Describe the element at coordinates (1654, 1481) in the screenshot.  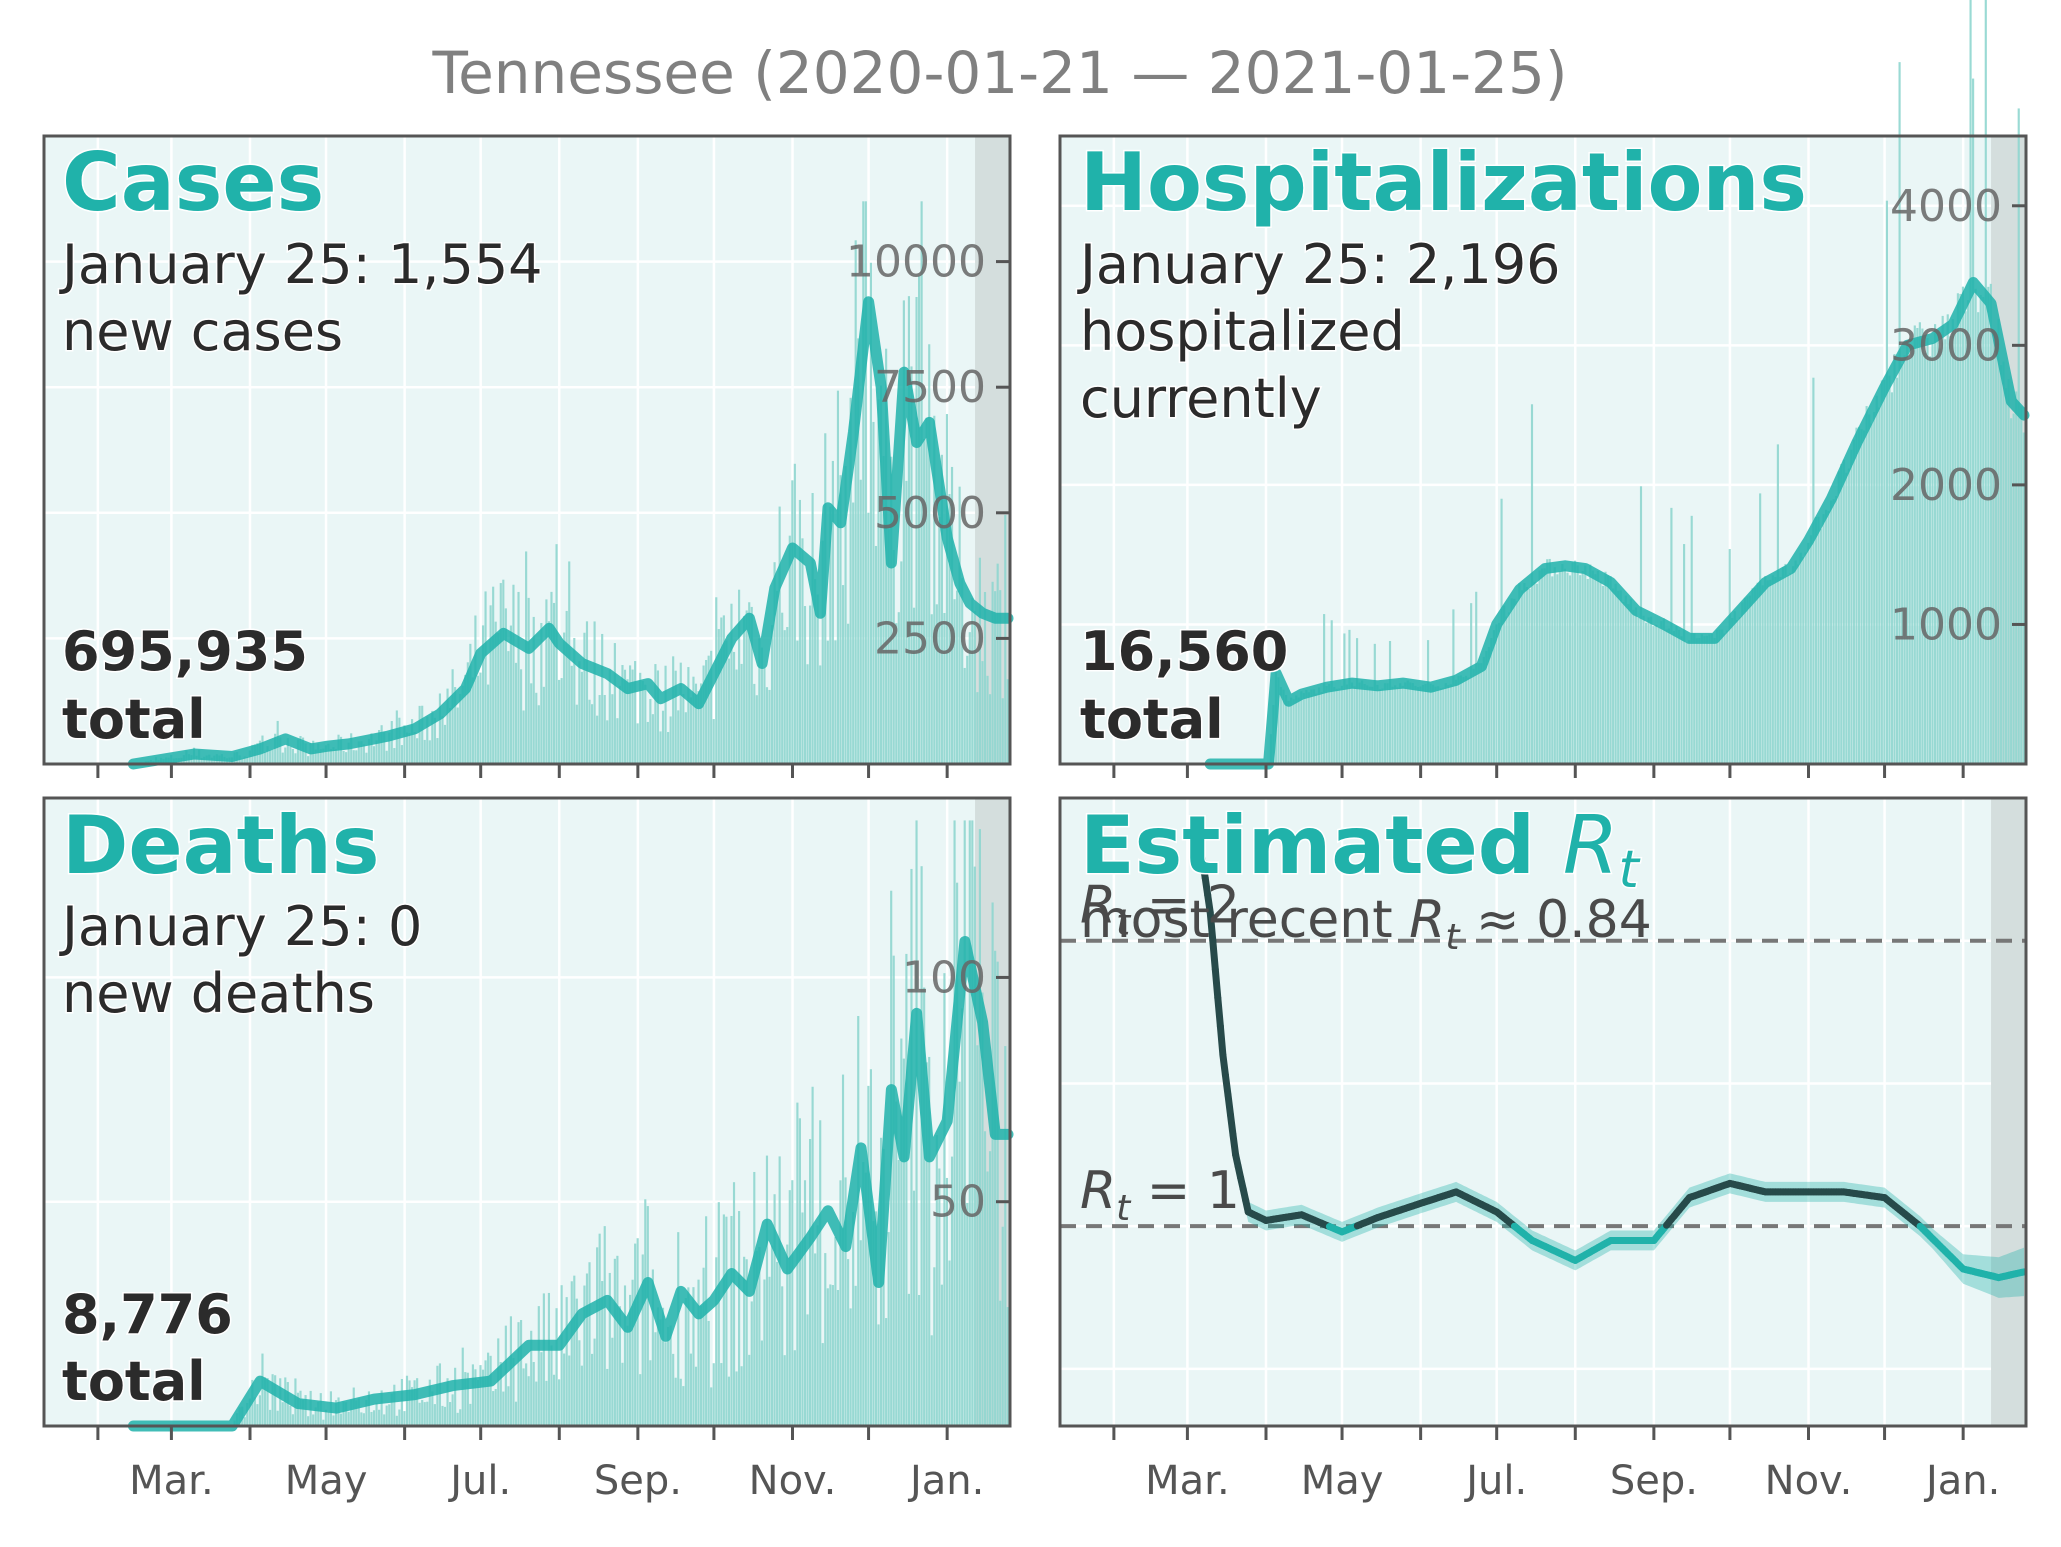
I see `rt-x-tick-label: Sep.` at that location.